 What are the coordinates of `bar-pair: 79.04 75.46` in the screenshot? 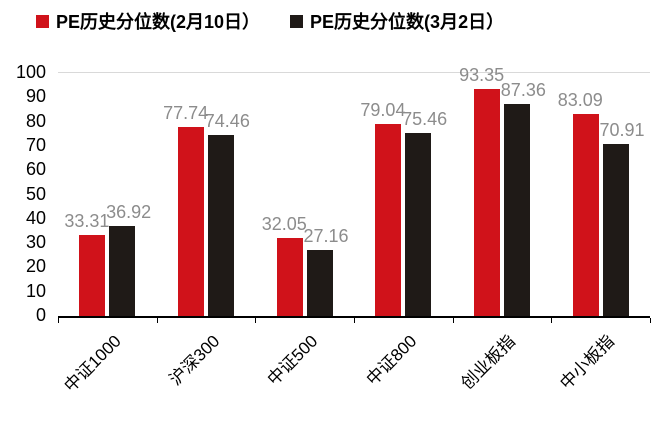 It's located at (403, 194).